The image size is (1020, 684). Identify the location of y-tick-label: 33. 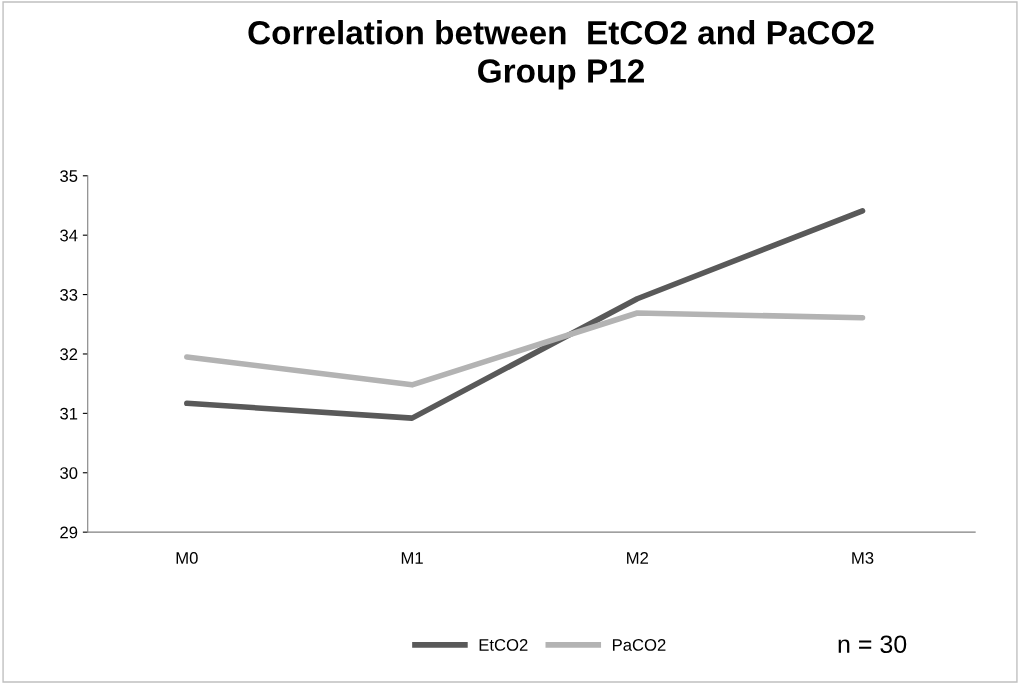
(69, 294).